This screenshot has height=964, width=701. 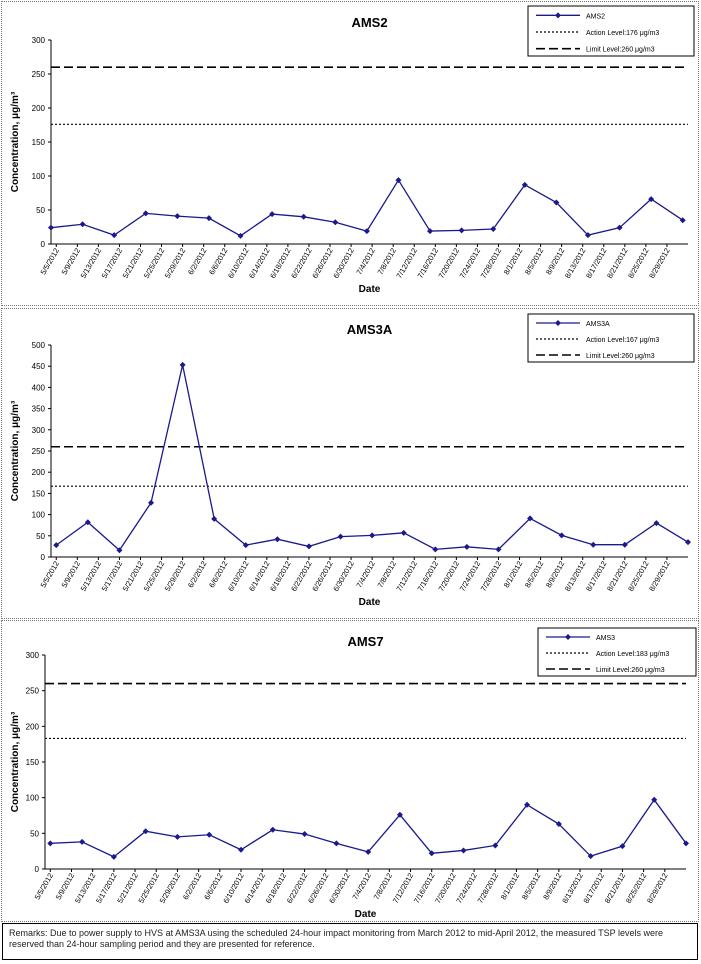 What do you see at coordinates (50, 262) in the screenshot?
I see `chart-ams2-x-tick-label: 5/5/2012` at bounding box center [50, 262].